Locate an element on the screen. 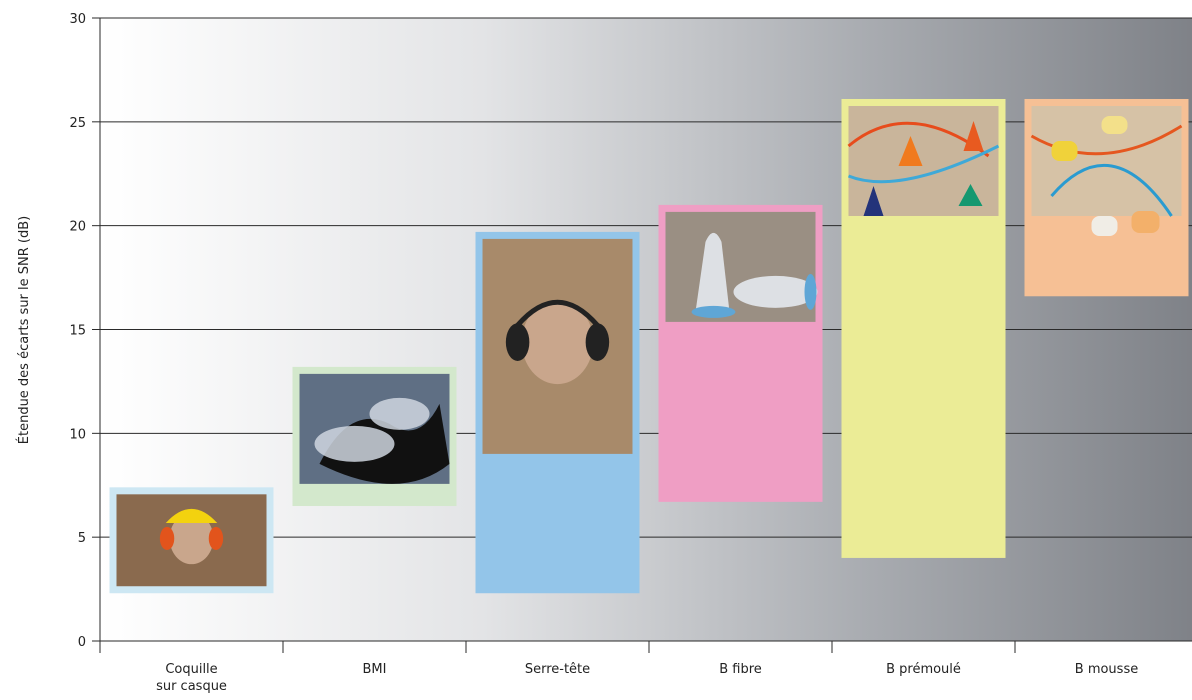 This screenshot has width=1192, height=700. x-tick-label: B prémoulé is located at coordinates (923, 669).